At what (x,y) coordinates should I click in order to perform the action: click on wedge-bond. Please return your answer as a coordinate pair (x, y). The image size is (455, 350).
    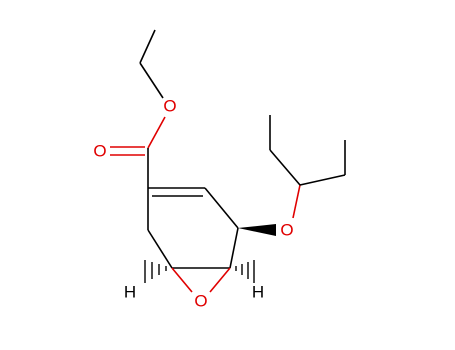
    Looking at the image, I should click on (257, 230).